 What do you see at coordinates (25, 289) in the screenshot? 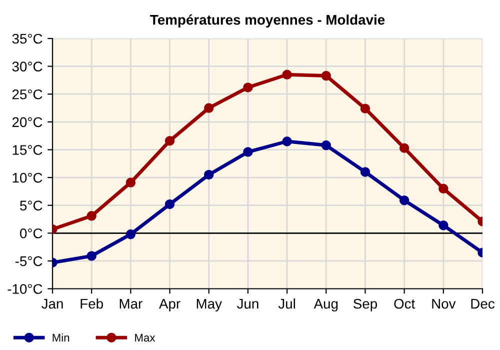
I see `y-tick-label: -10°C` at bounding box center [25, 289].